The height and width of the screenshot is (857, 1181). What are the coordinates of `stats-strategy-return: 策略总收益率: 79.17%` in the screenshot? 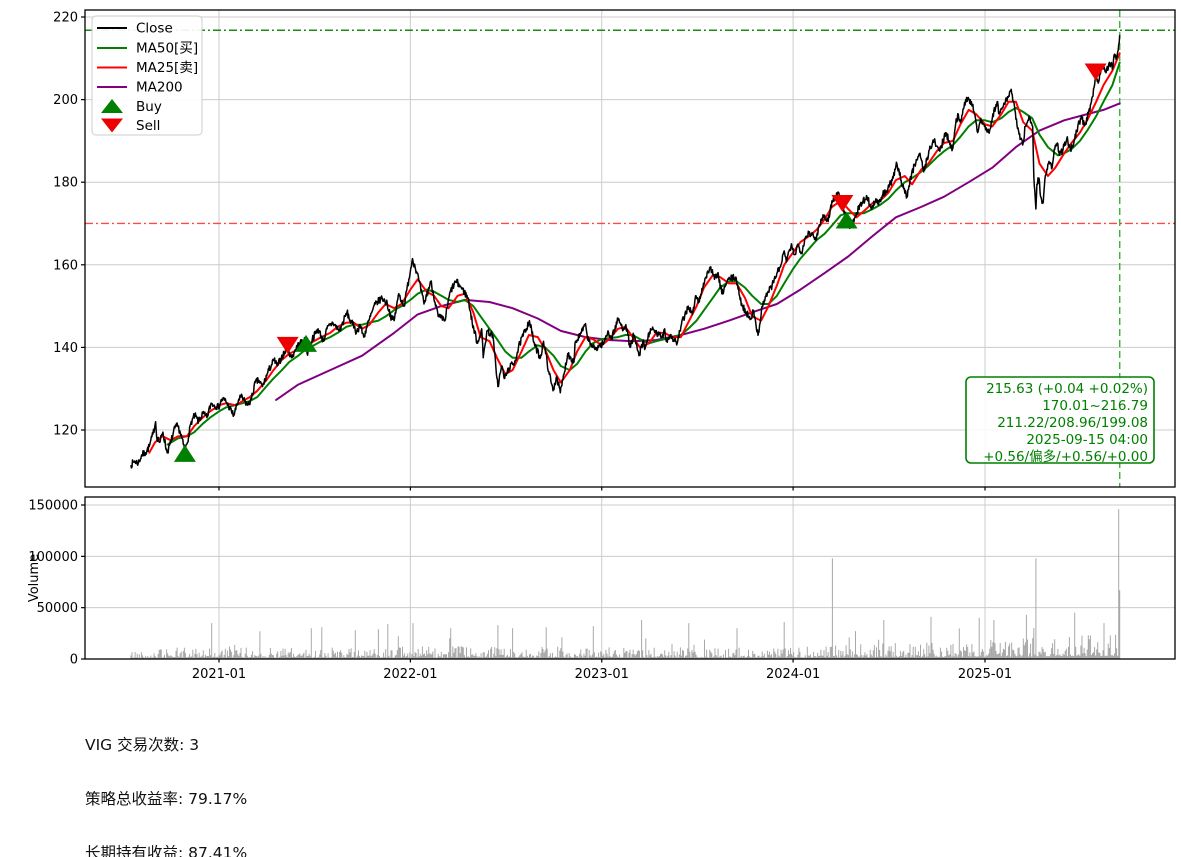 It's located at (166, 799).